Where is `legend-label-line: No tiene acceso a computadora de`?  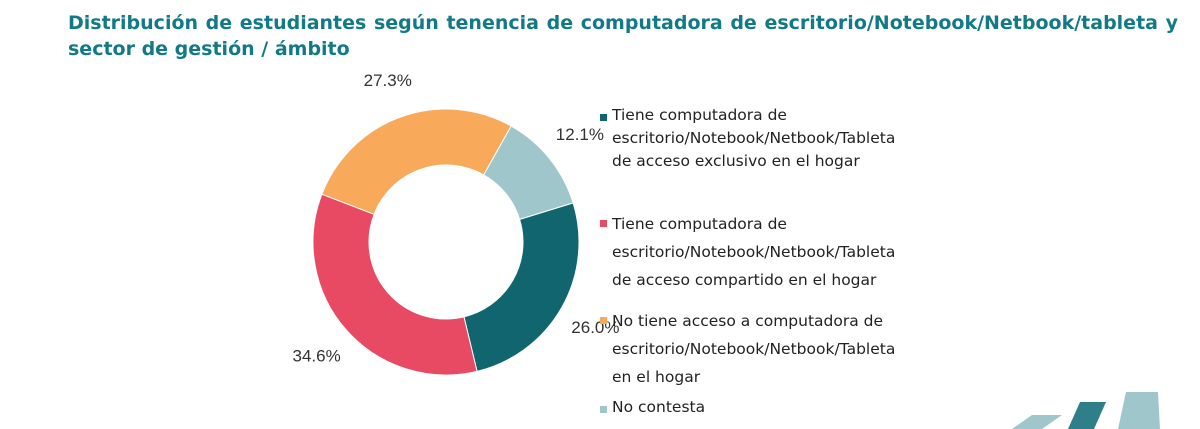
legend-label-line: No tiene acceso a computadora de is located at coordinates (748, 321).